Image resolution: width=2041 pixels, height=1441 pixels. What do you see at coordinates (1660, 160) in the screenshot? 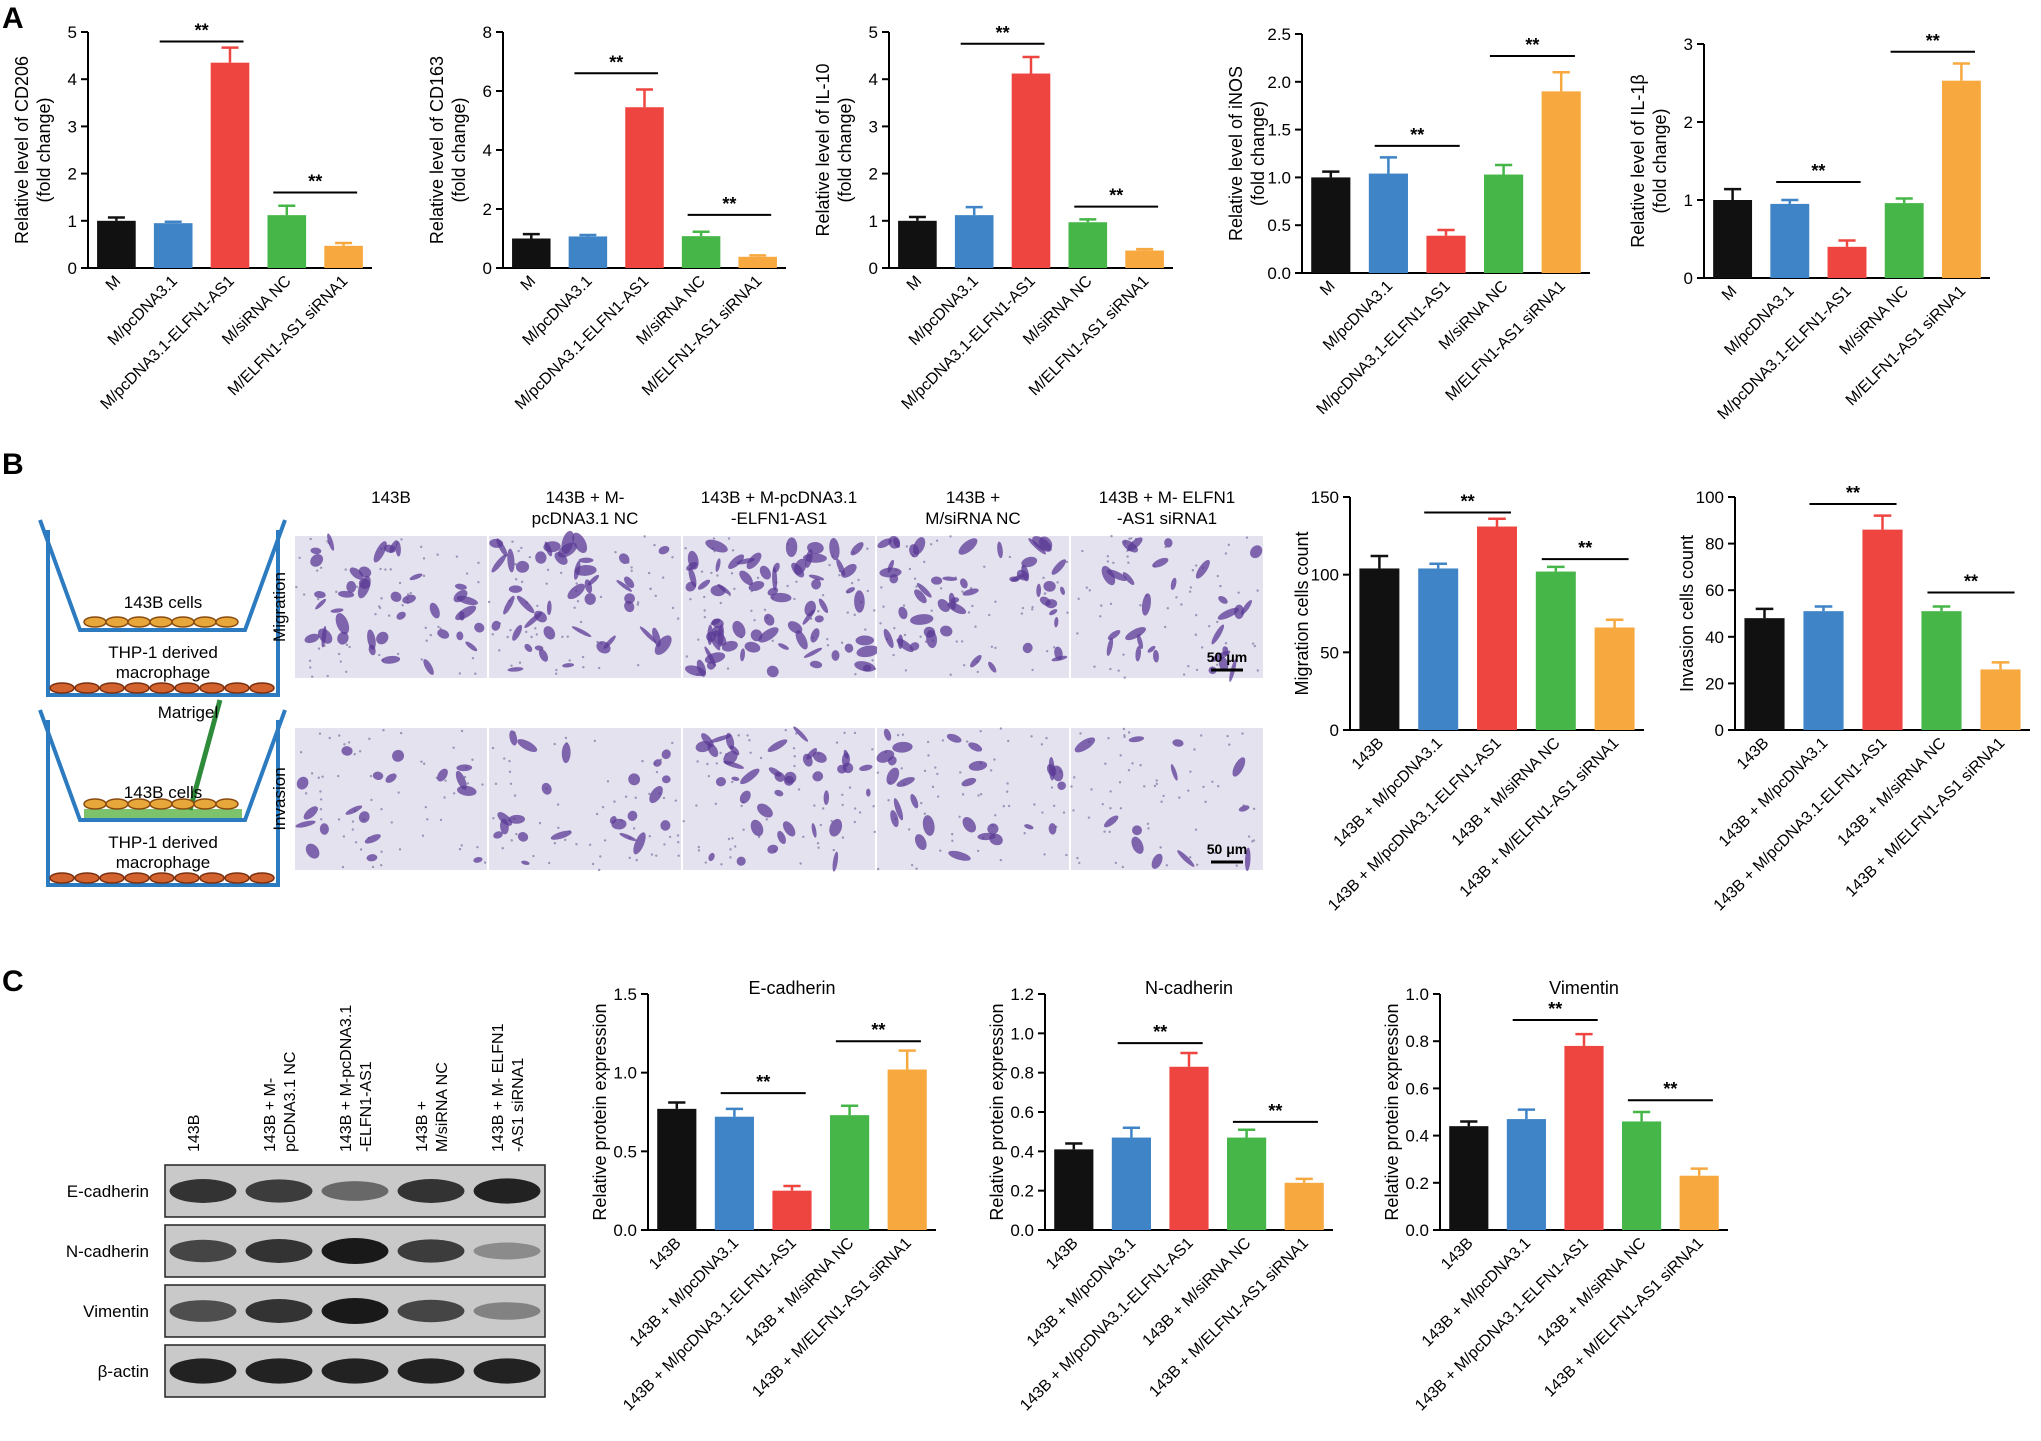
I see `y-axis-label-2: (fold change)` at bounding box center [1660, 160].